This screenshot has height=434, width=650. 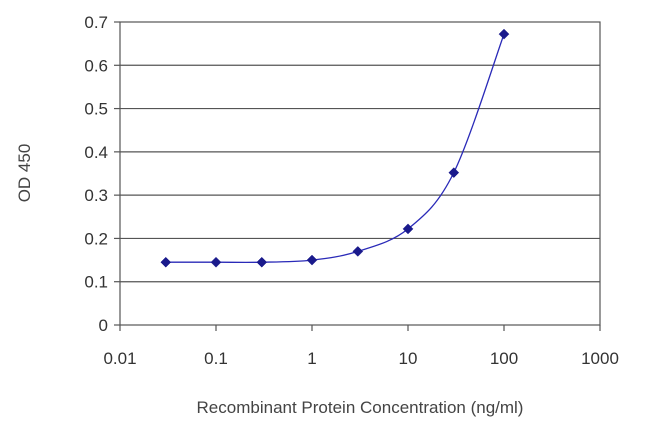 What do you see at coordinates (102, 174) in the screenshot?
I see `y-axis: 0 0.1 0.2 0.3 0.4 0.5 0.6 0.7` at bounding box center [102, 174].